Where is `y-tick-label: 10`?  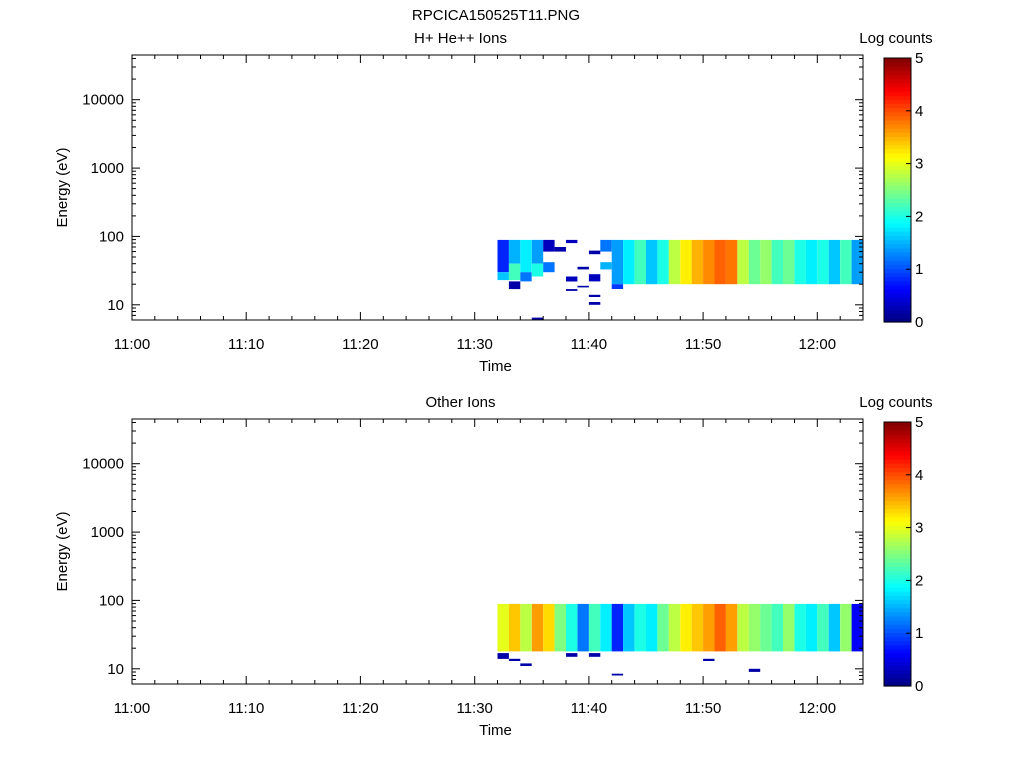
y-tick-label: 10 is located at coordinates (115, 305).